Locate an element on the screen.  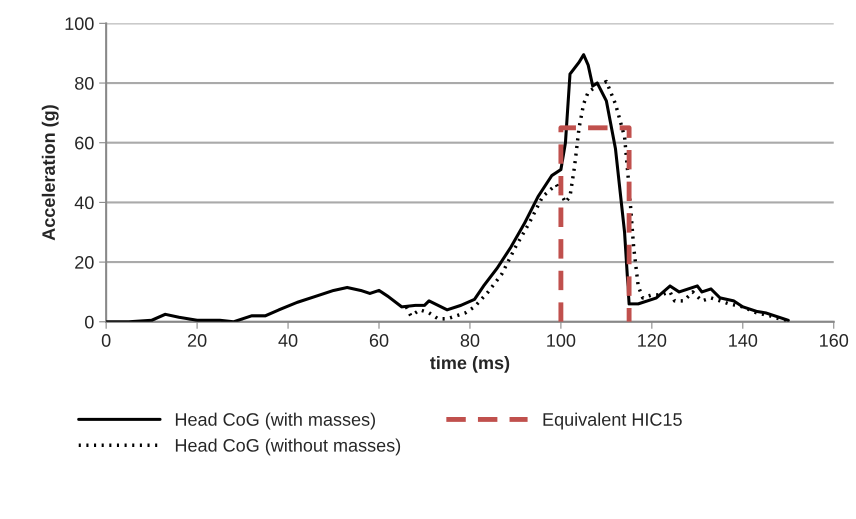
y-tick-label: 40 is located at coordinates (84, 203).